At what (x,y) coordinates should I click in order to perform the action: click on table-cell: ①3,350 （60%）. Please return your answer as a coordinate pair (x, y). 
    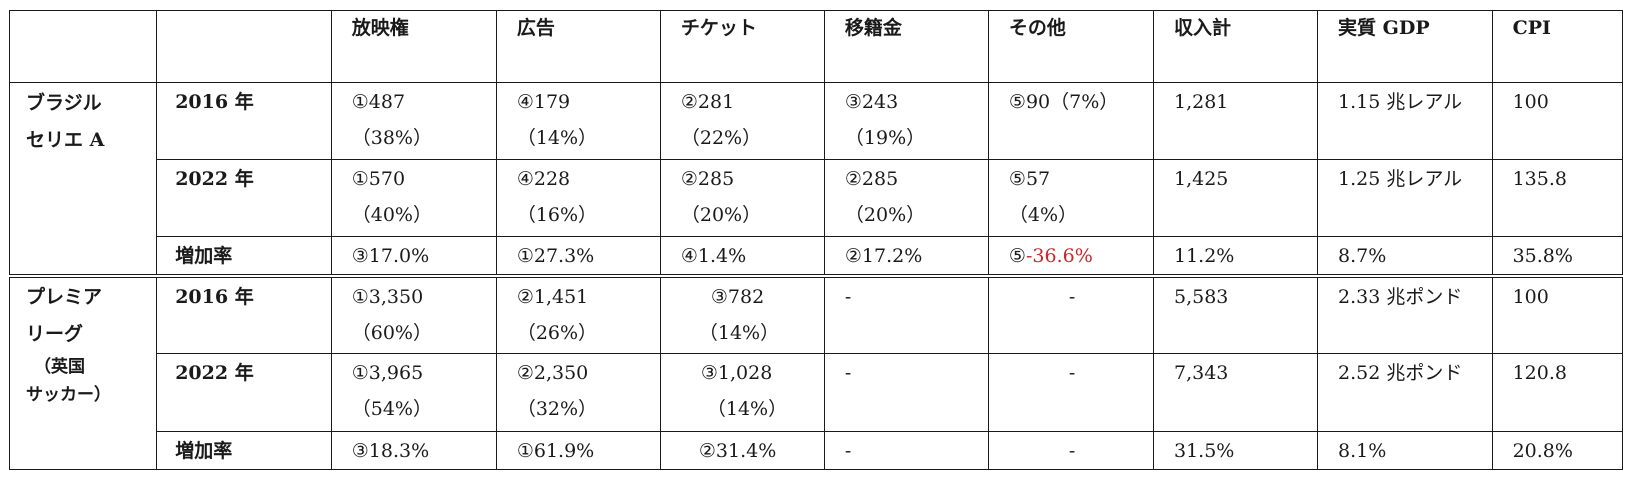
    Looking at the image, I should click on (413, 314).